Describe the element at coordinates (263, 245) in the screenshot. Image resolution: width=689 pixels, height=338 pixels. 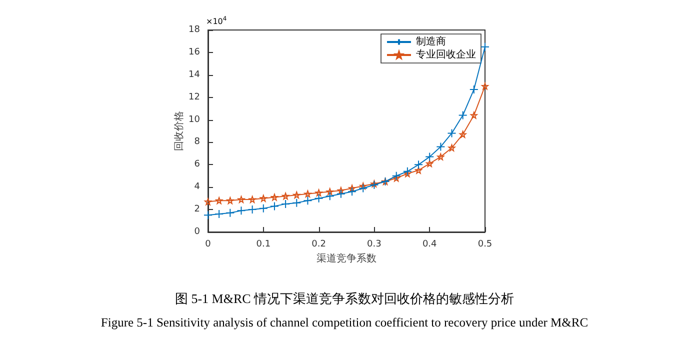
I see `x-tick-label: 0.1` at that location.